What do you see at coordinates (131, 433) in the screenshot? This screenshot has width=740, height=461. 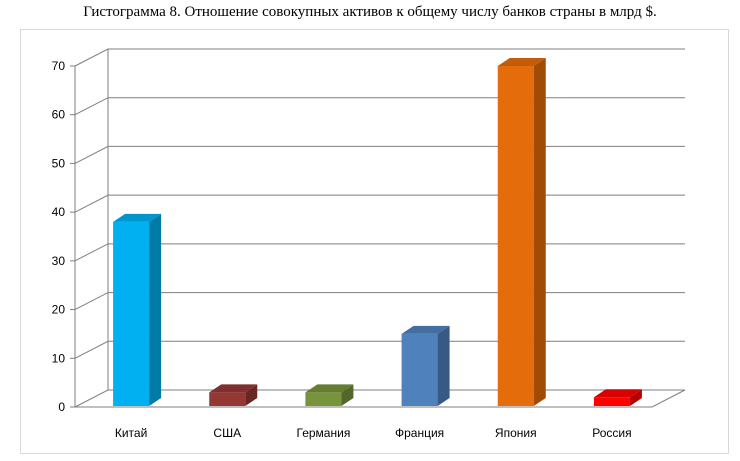 I see `x-tick-label: Китай` at bounding box center [131, 433].